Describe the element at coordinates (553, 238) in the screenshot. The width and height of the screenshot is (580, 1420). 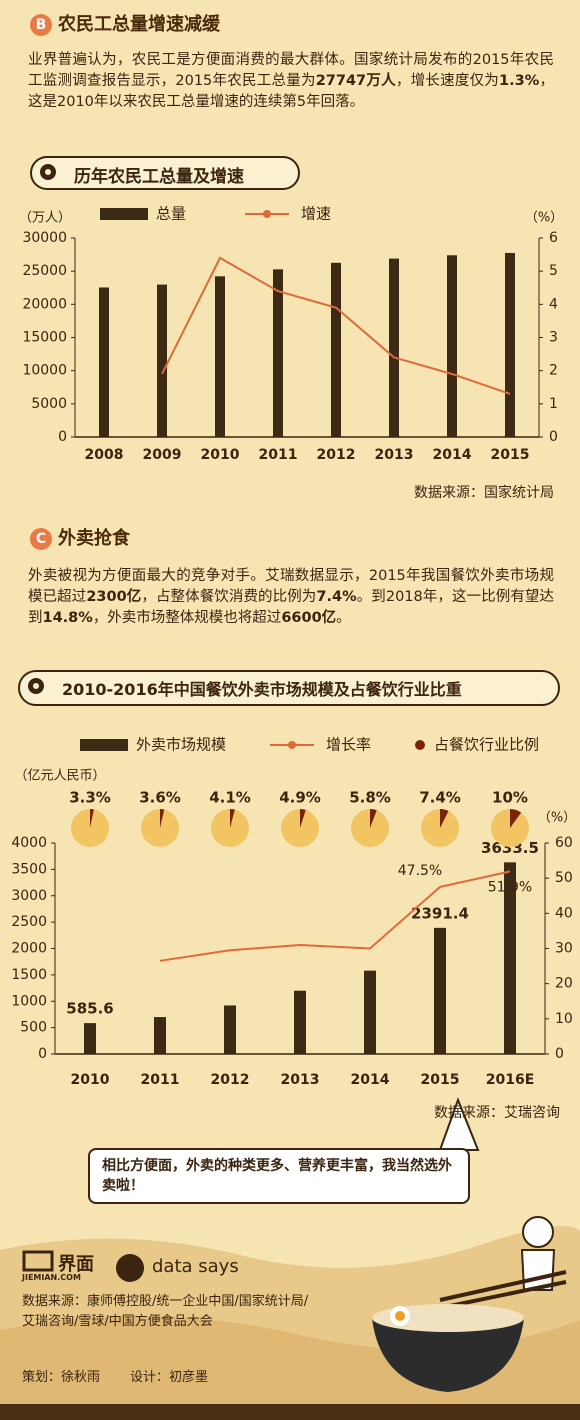
I see `y2-tick-label: 6` at that location.